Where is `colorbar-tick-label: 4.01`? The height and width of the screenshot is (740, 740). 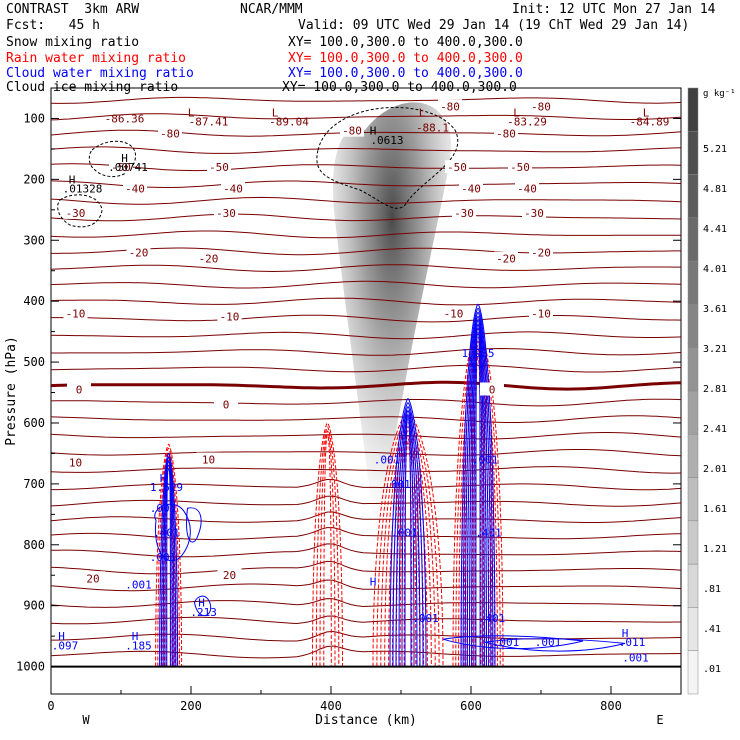
colorbar-tick-label: 4.01 is located at coordinates (715, 269).